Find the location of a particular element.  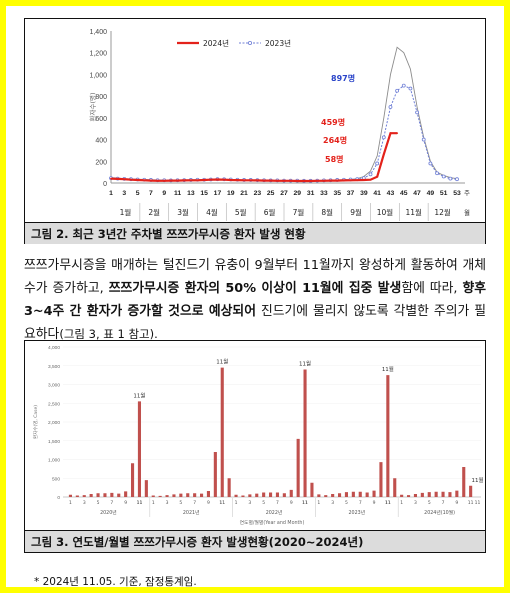

x-tick-label: 33 is located at coordinates (324, 193).